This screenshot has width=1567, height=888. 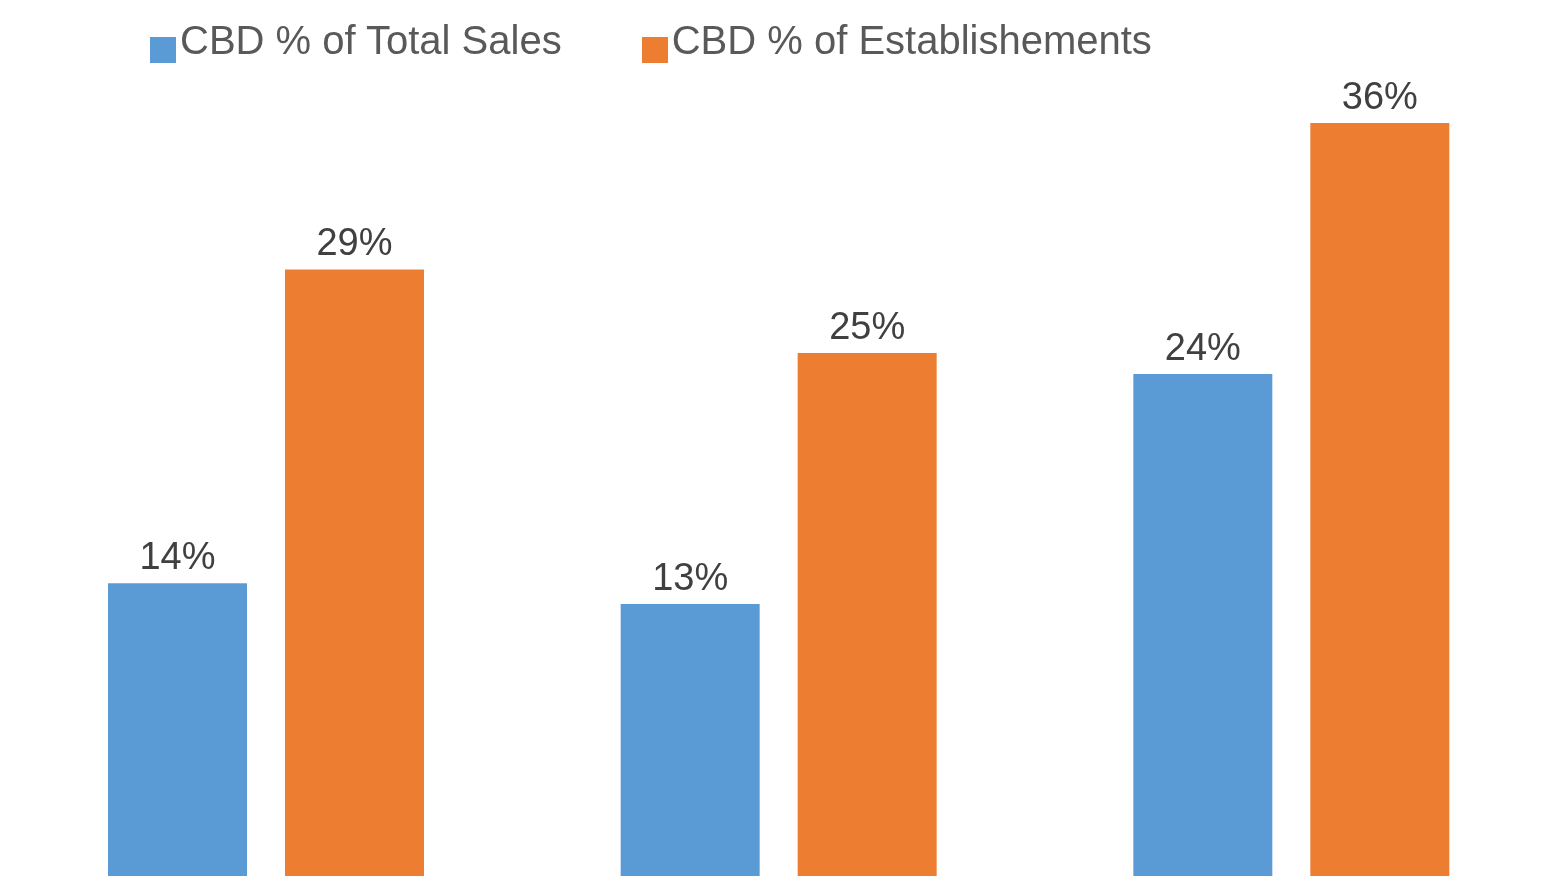 What do you see at coordinates (1202, 347) in the screenshot?
I see `data-label: 24%` at bounding box center [1202, 347].